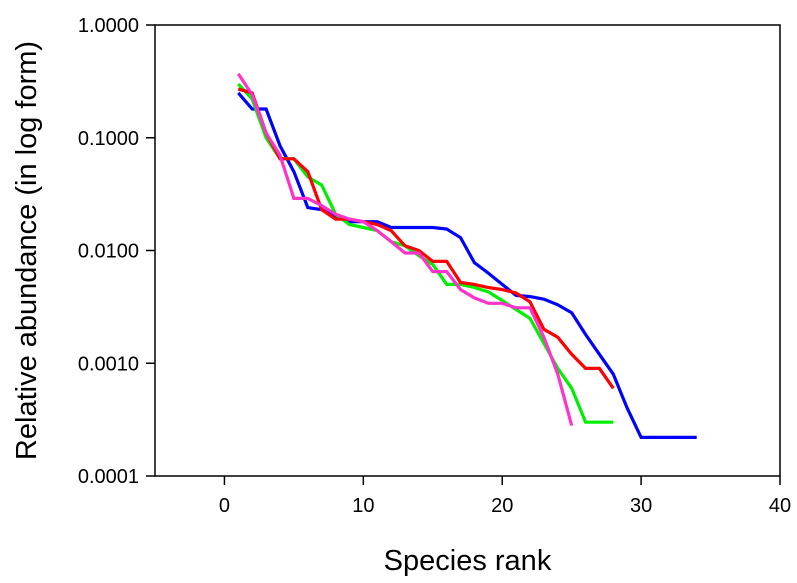  Describe the element at coordinates (108, 252) in the screenshot. I see `y-tick-label: 0.0100` at that location.